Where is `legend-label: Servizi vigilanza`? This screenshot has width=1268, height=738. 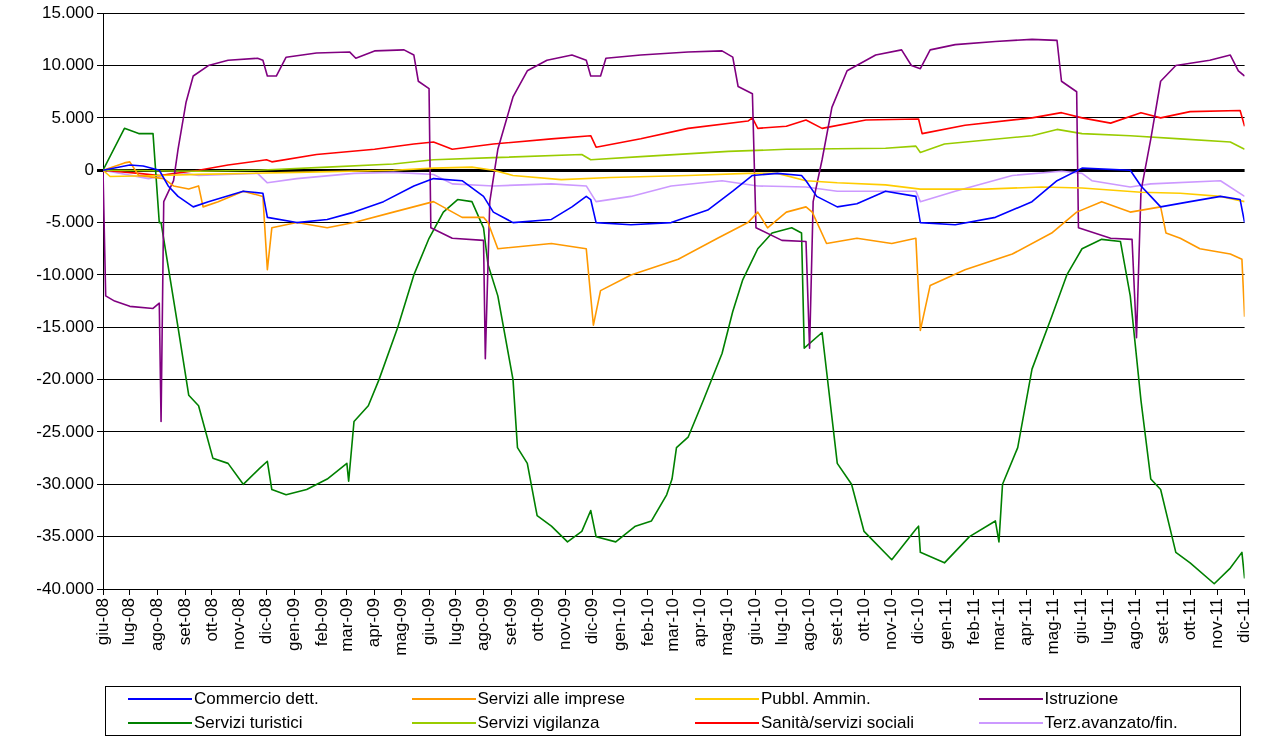
legend-label: Servizi vigilanza is located at coordinates (538, 723).